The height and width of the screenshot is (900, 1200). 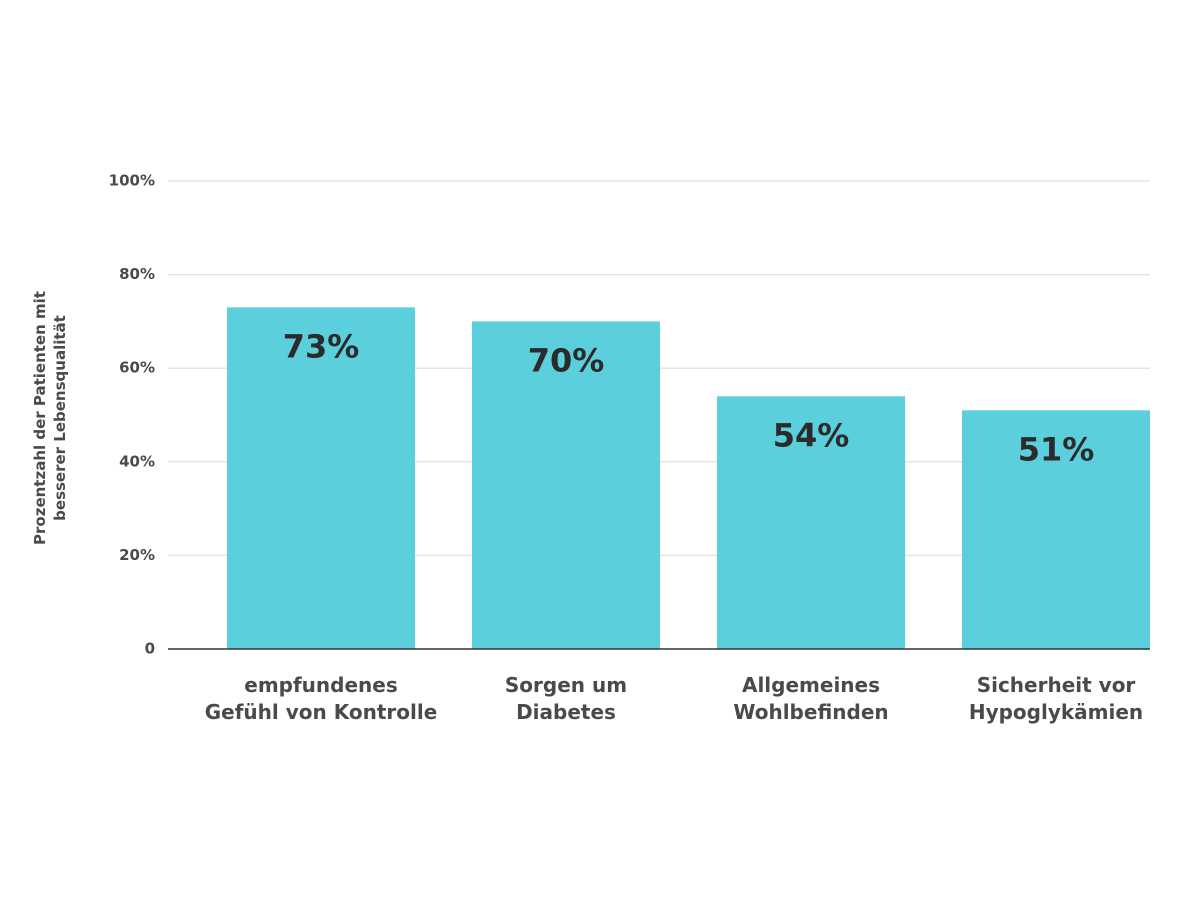 I want to click on value-label: 70%, so click(x=566, y=360).